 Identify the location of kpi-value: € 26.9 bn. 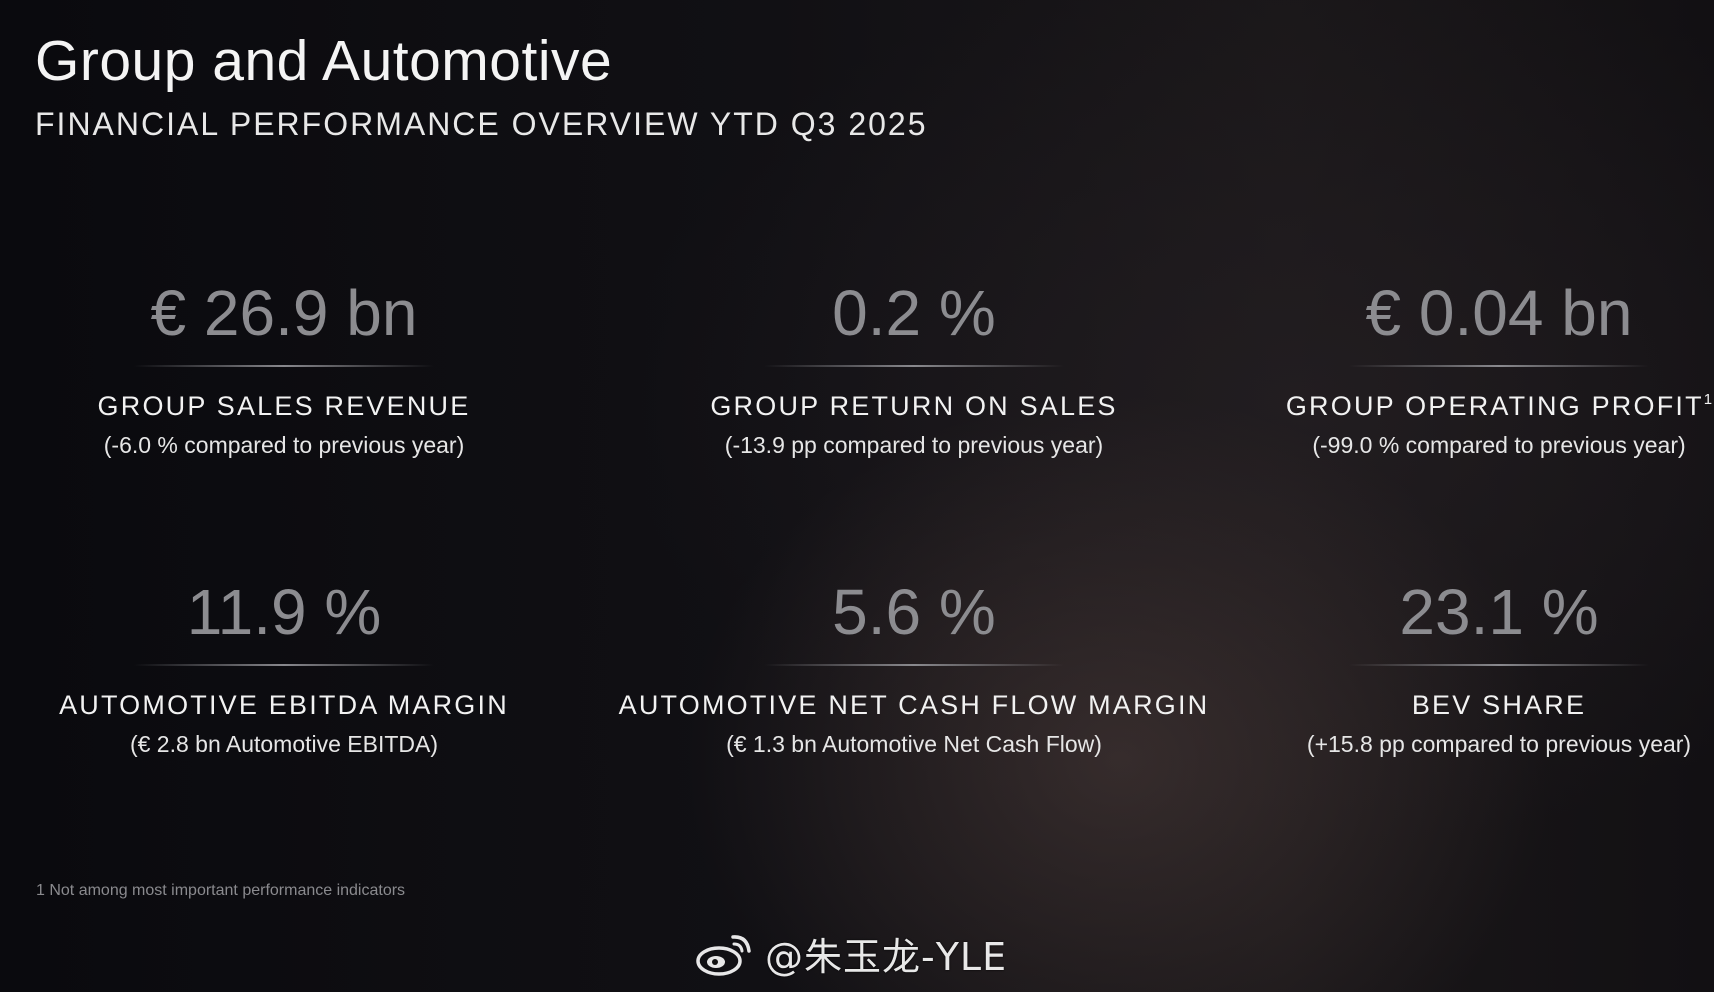
(284, 313).